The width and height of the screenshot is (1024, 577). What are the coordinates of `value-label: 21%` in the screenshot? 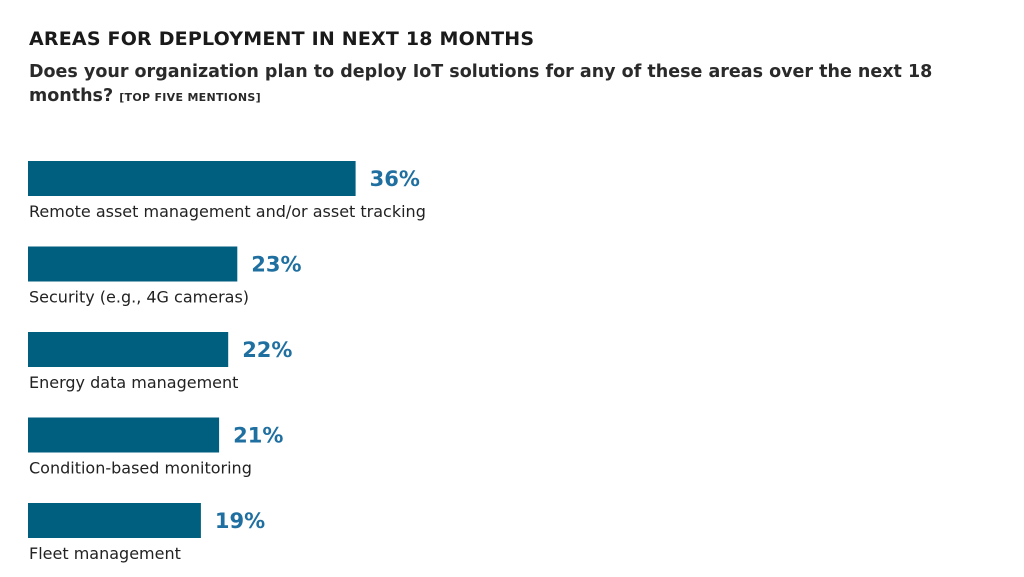 It's located at (258, 436).